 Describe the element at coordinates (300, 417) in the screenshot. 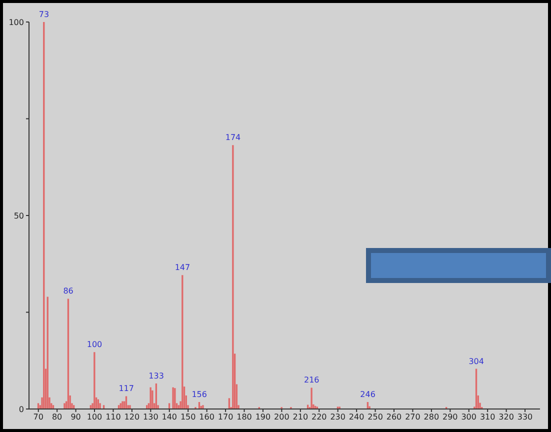

I see `x-tick-label: 210` at that location.